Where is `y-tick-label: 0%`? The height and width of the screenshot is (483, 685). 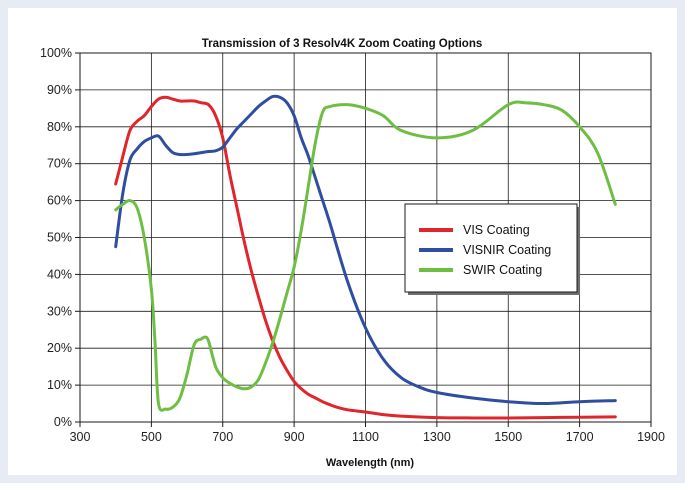
y-tick-label: 0% is located at coordinates (63, 422).